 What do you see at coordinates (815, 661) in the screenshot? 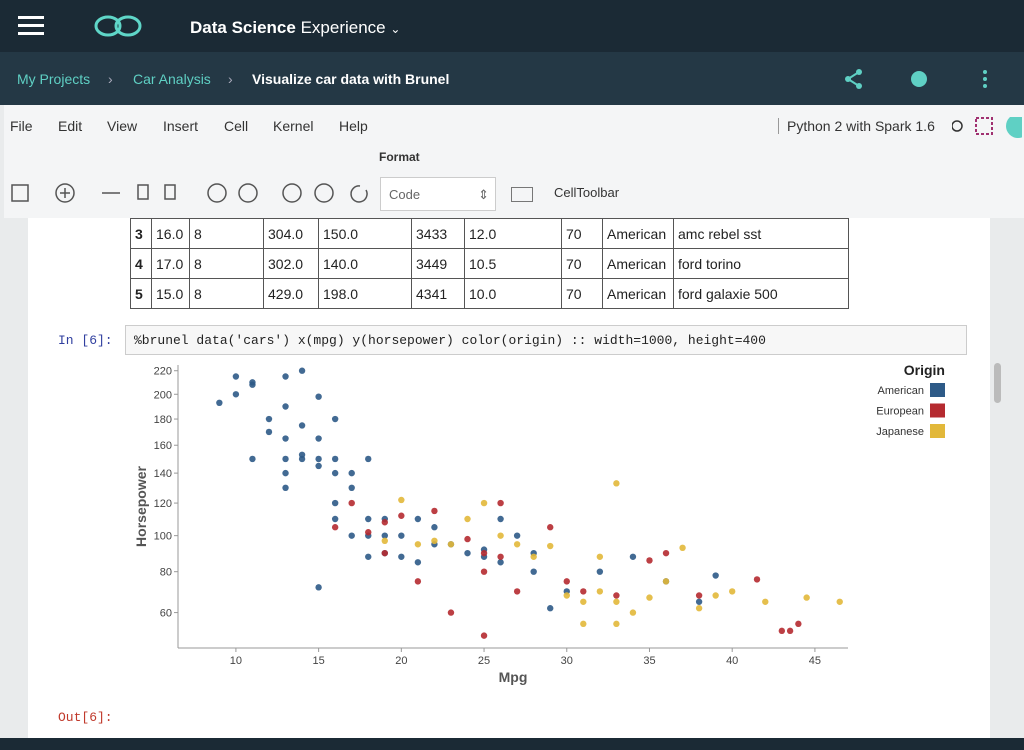
I see `x-tick-label: 45` at bounding box center [815, 661].